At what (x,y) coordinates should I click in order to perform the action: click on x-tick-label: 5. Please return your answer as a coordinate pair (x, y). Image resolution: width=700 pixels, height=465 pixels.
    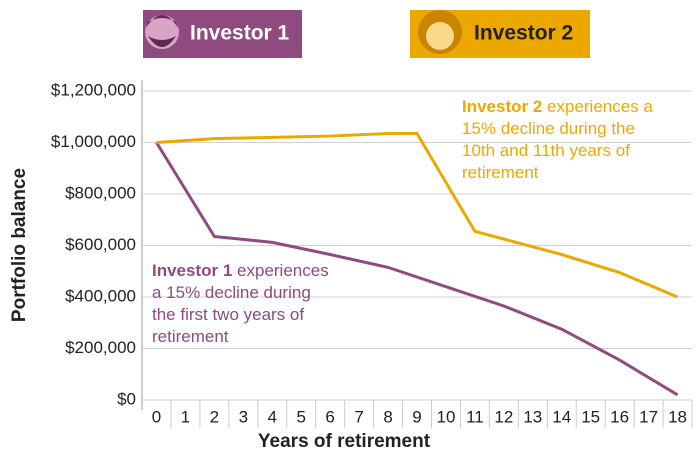
    Looking at the image, I should click on (300, 416).